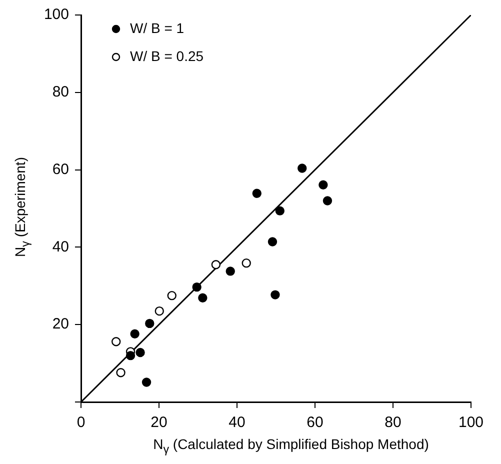 Image resolution: width=501 pixels, height=464 pixels. Describe the element at coordinates (81, 423) in the screenshot. I see `x-tick-label: 0` at that location.